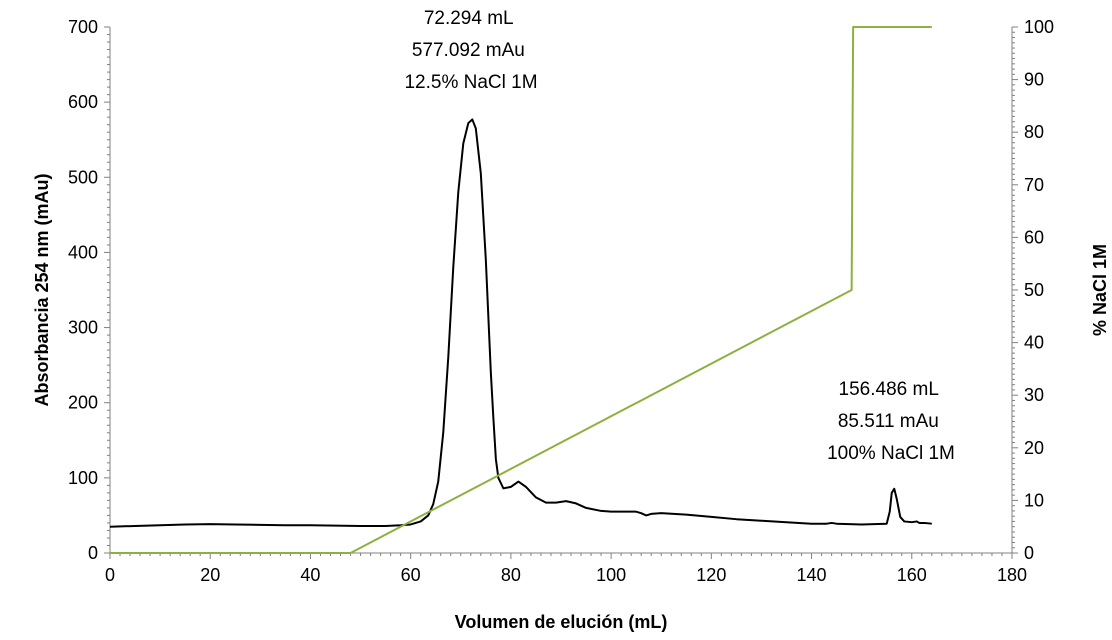 This screenshot has width=1112, height=640. What do you see at coordinates (511, 575) in the screenshot?
I see `x-tick-label: 80` at bounding box center [511, 575].